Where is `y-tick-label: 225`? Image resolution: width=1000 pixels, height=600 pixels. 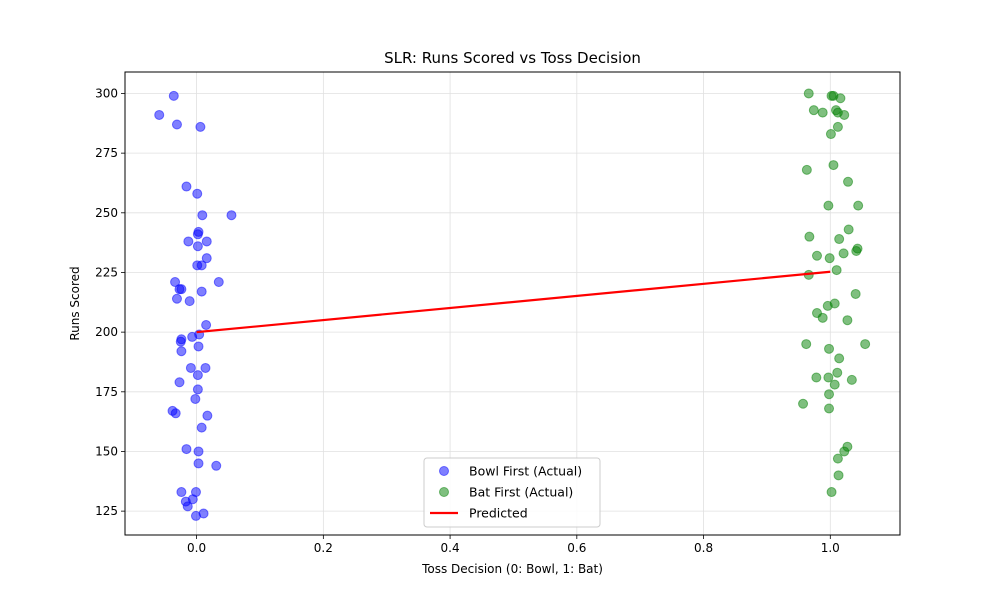
y-tick-label: 225 is located at coordinates (106, 272).